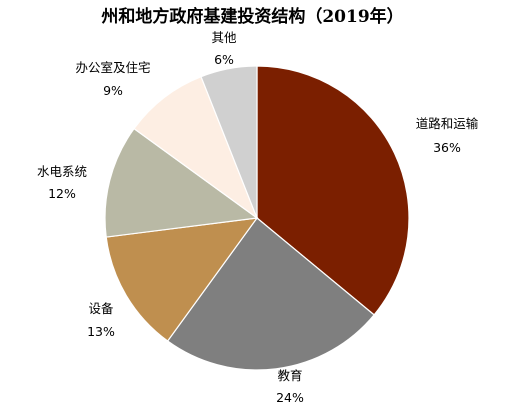  What do you see at coordinates (101, 308) in the screenshot?
I see `slice-label-3: 设备` at bounding box center [101, 308].